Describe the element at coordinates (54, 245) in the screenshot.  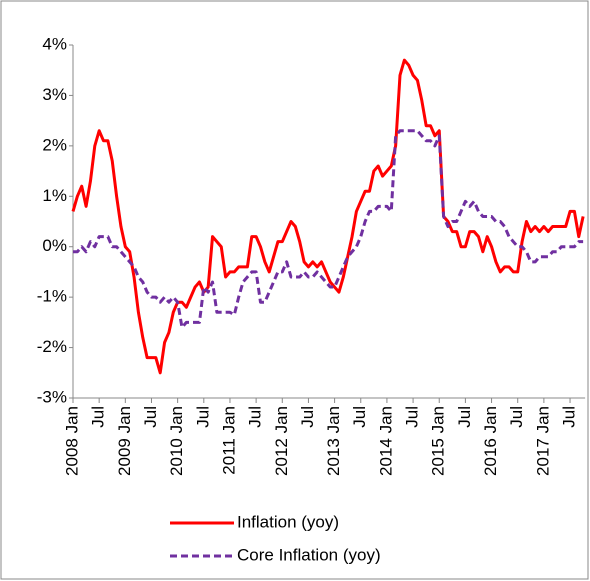
I see `y-tick-label: 0%` at that location.